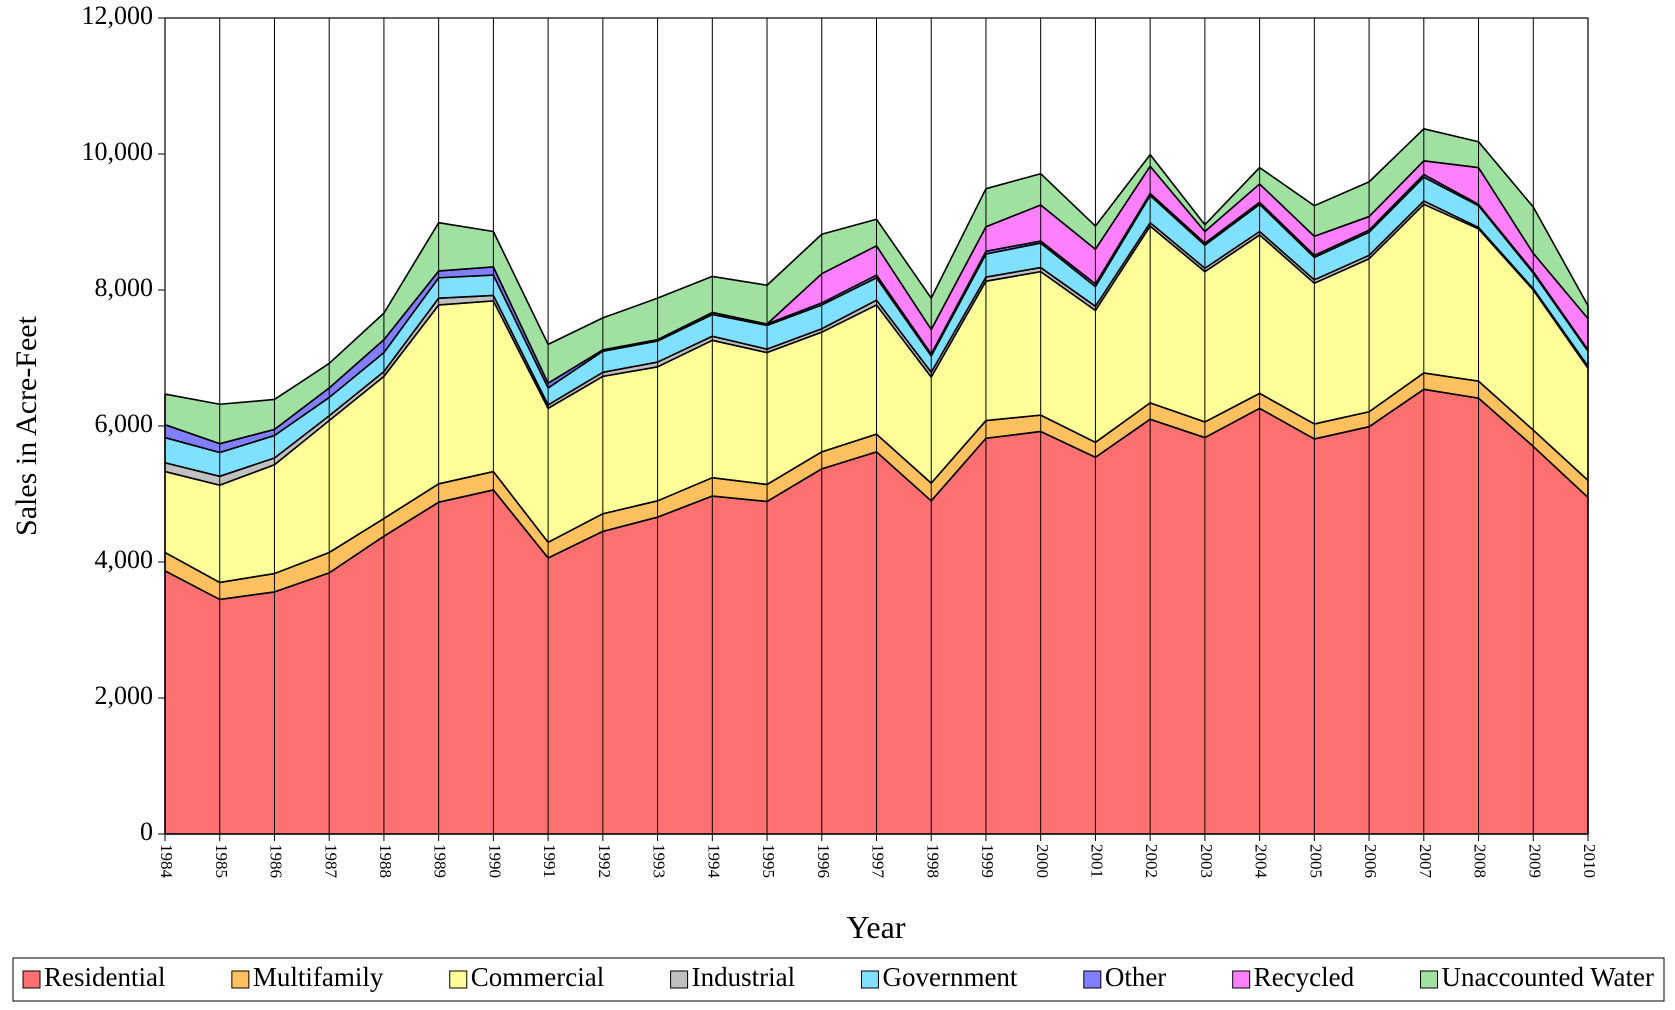 This screenshot has height=1010, width=1675. I want to click on legend-item: Government, so click(939, 977).